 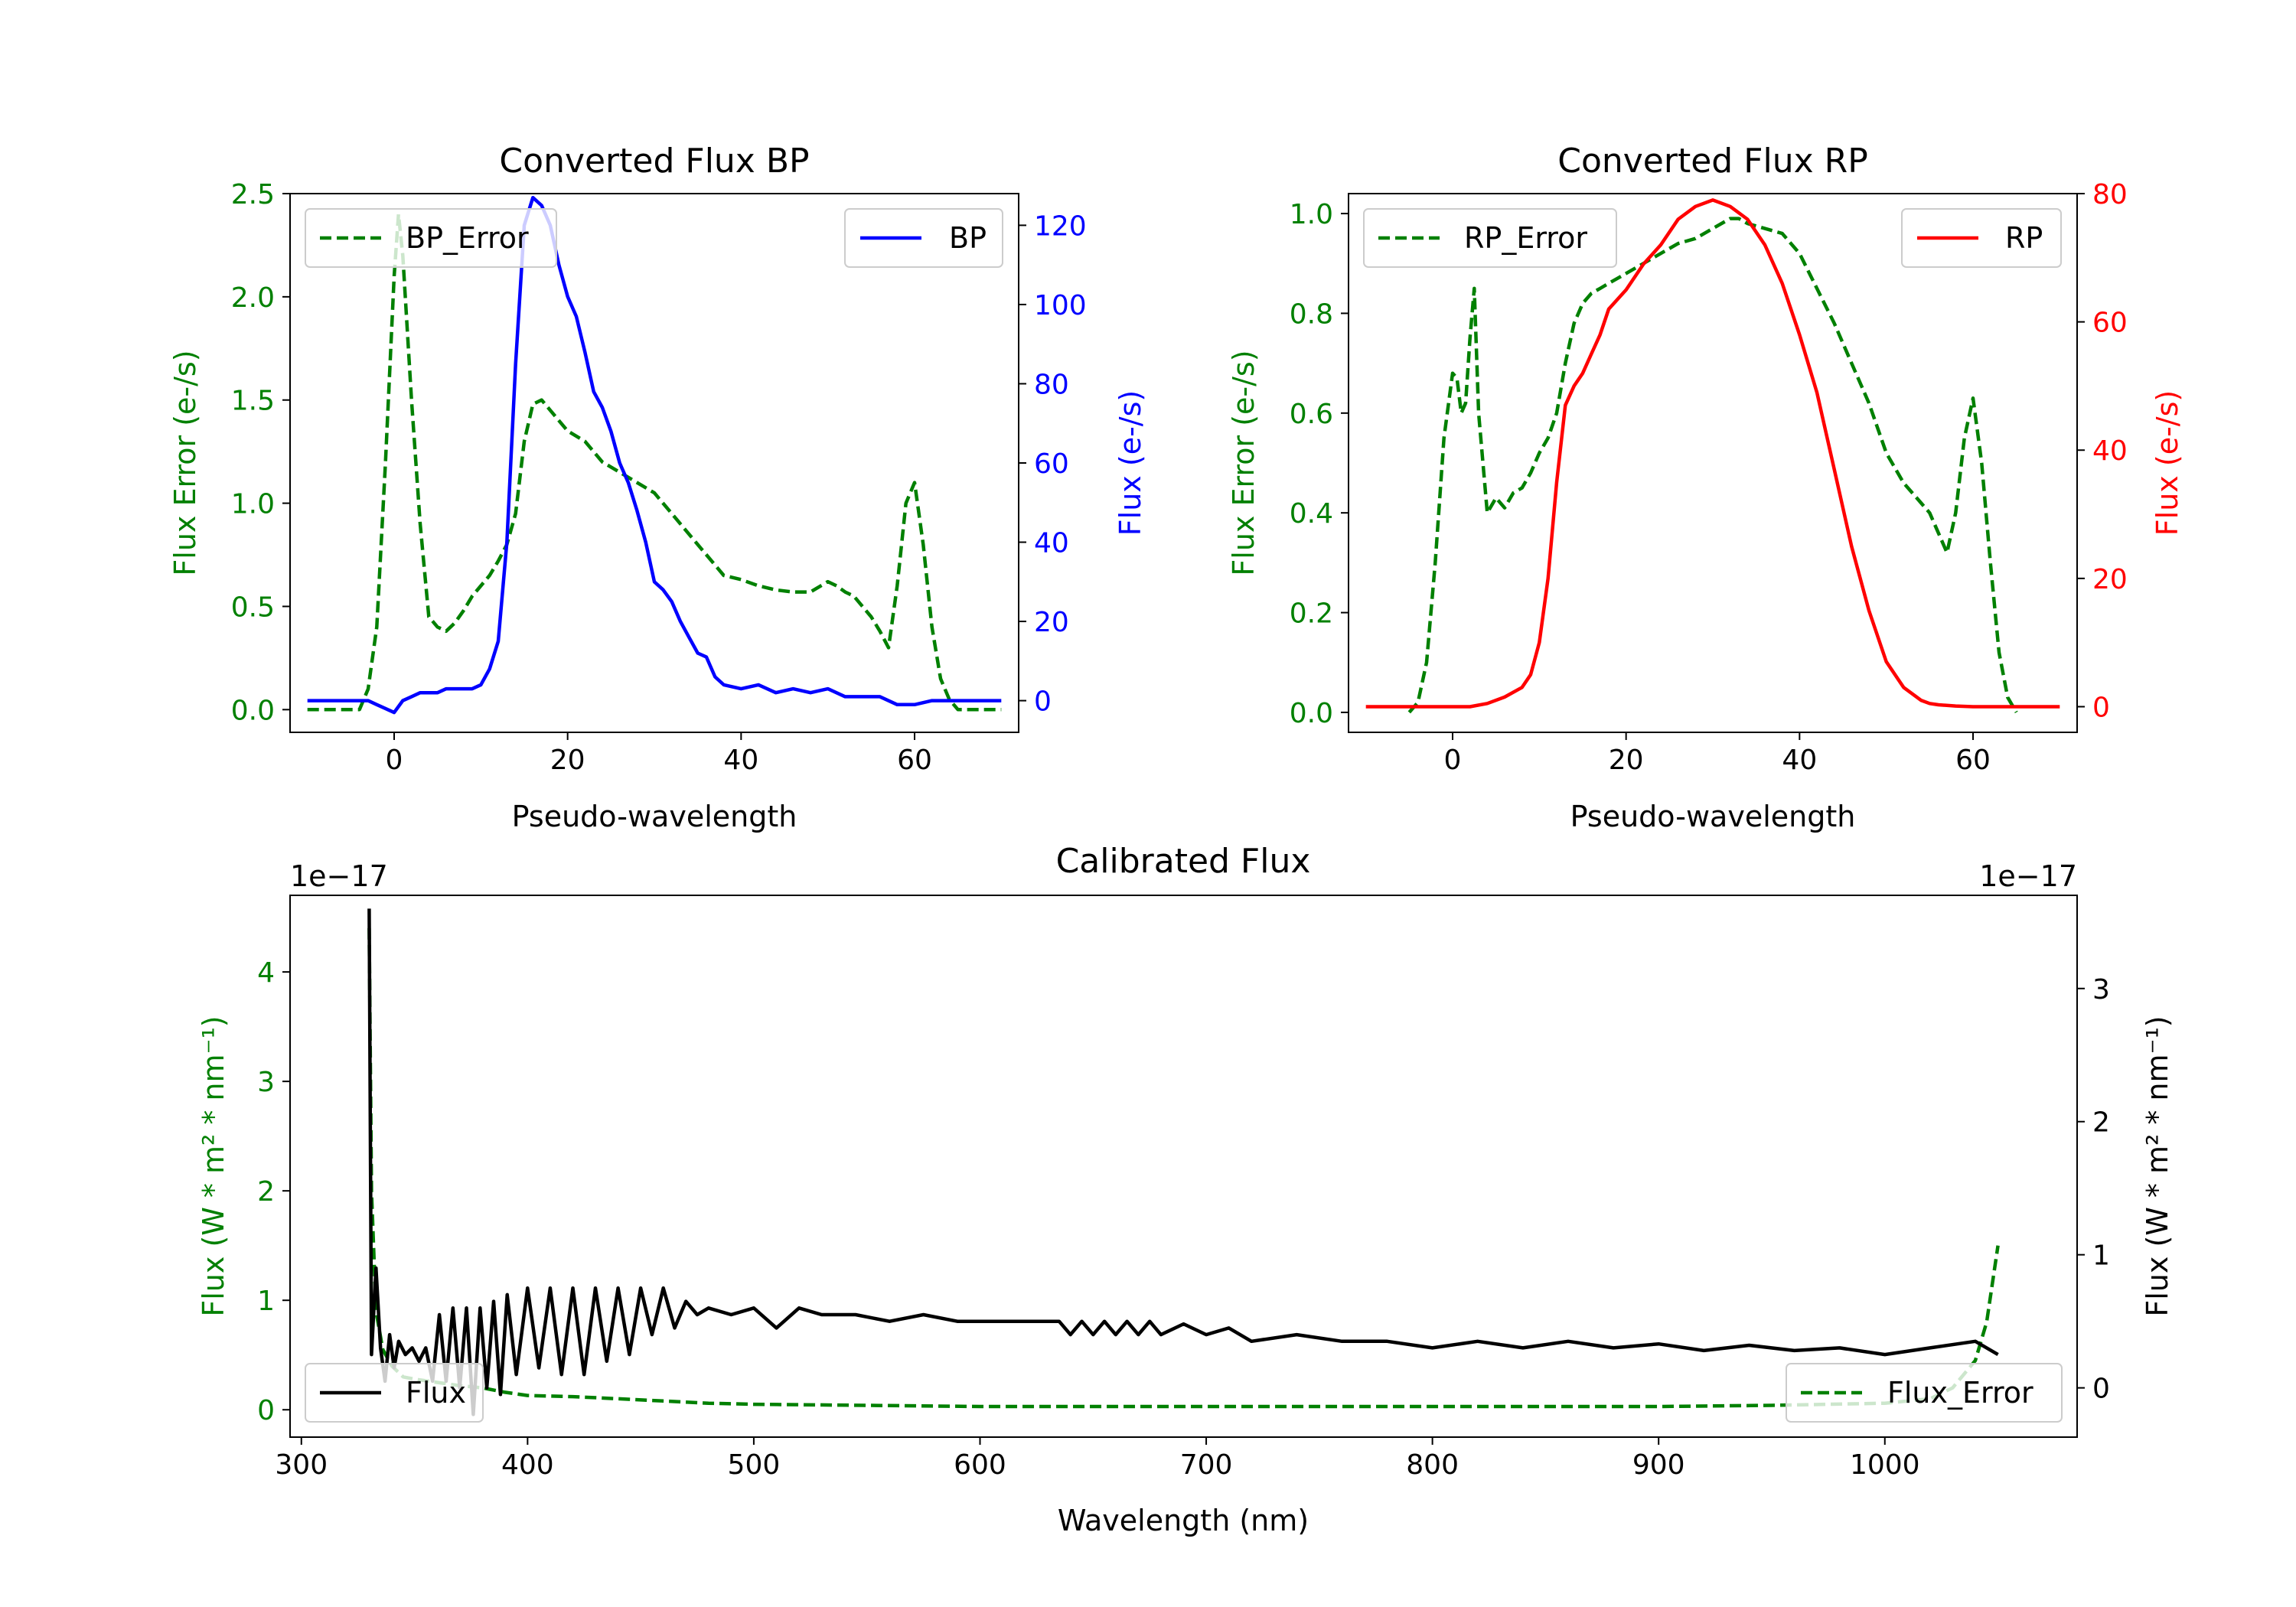 I want to click on chart-bp-xlabel: Pseudo-wavelength, so click(x=654, y=817).